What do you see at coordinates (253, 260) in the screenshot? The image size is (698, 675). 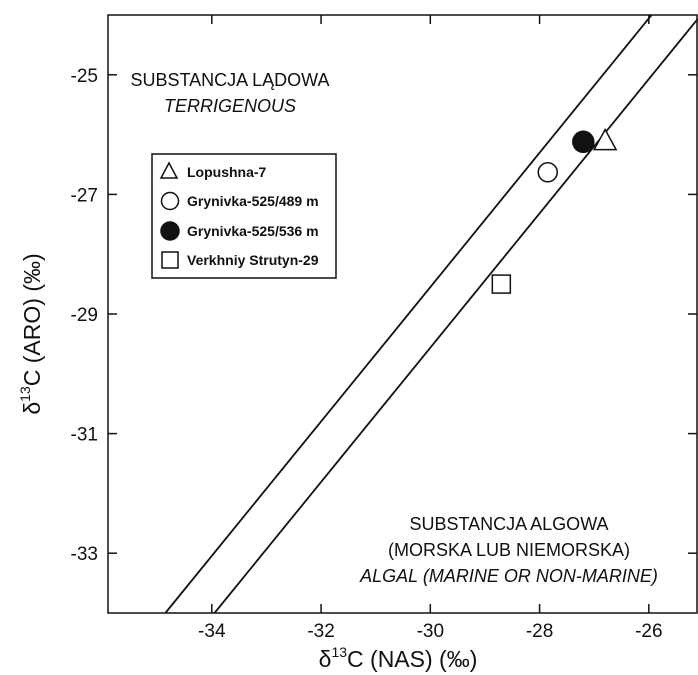 I see `legend-item-3: Verkhniy Strutyn-29` at bounding box center [253, 260].